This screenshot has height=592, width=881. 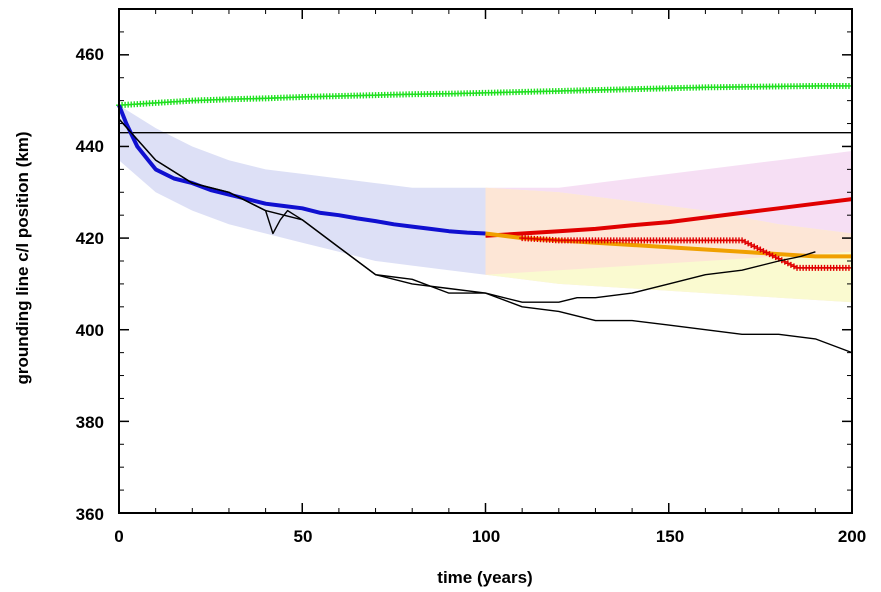 I want to click on y-tick-label: 400, so click(x=90, y=330).